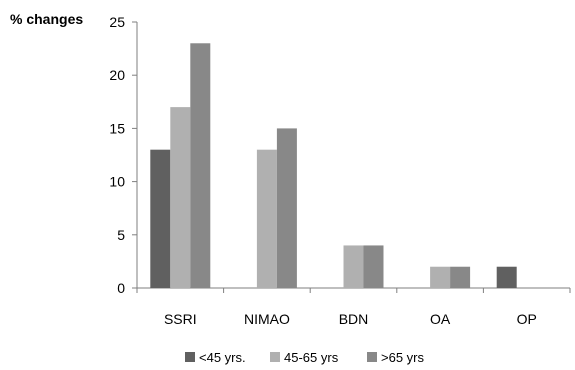  What do you see at coordinates (117, 75) in the screenshot?
I see `y-tick-label: 20` at bounding box center [117, 75].